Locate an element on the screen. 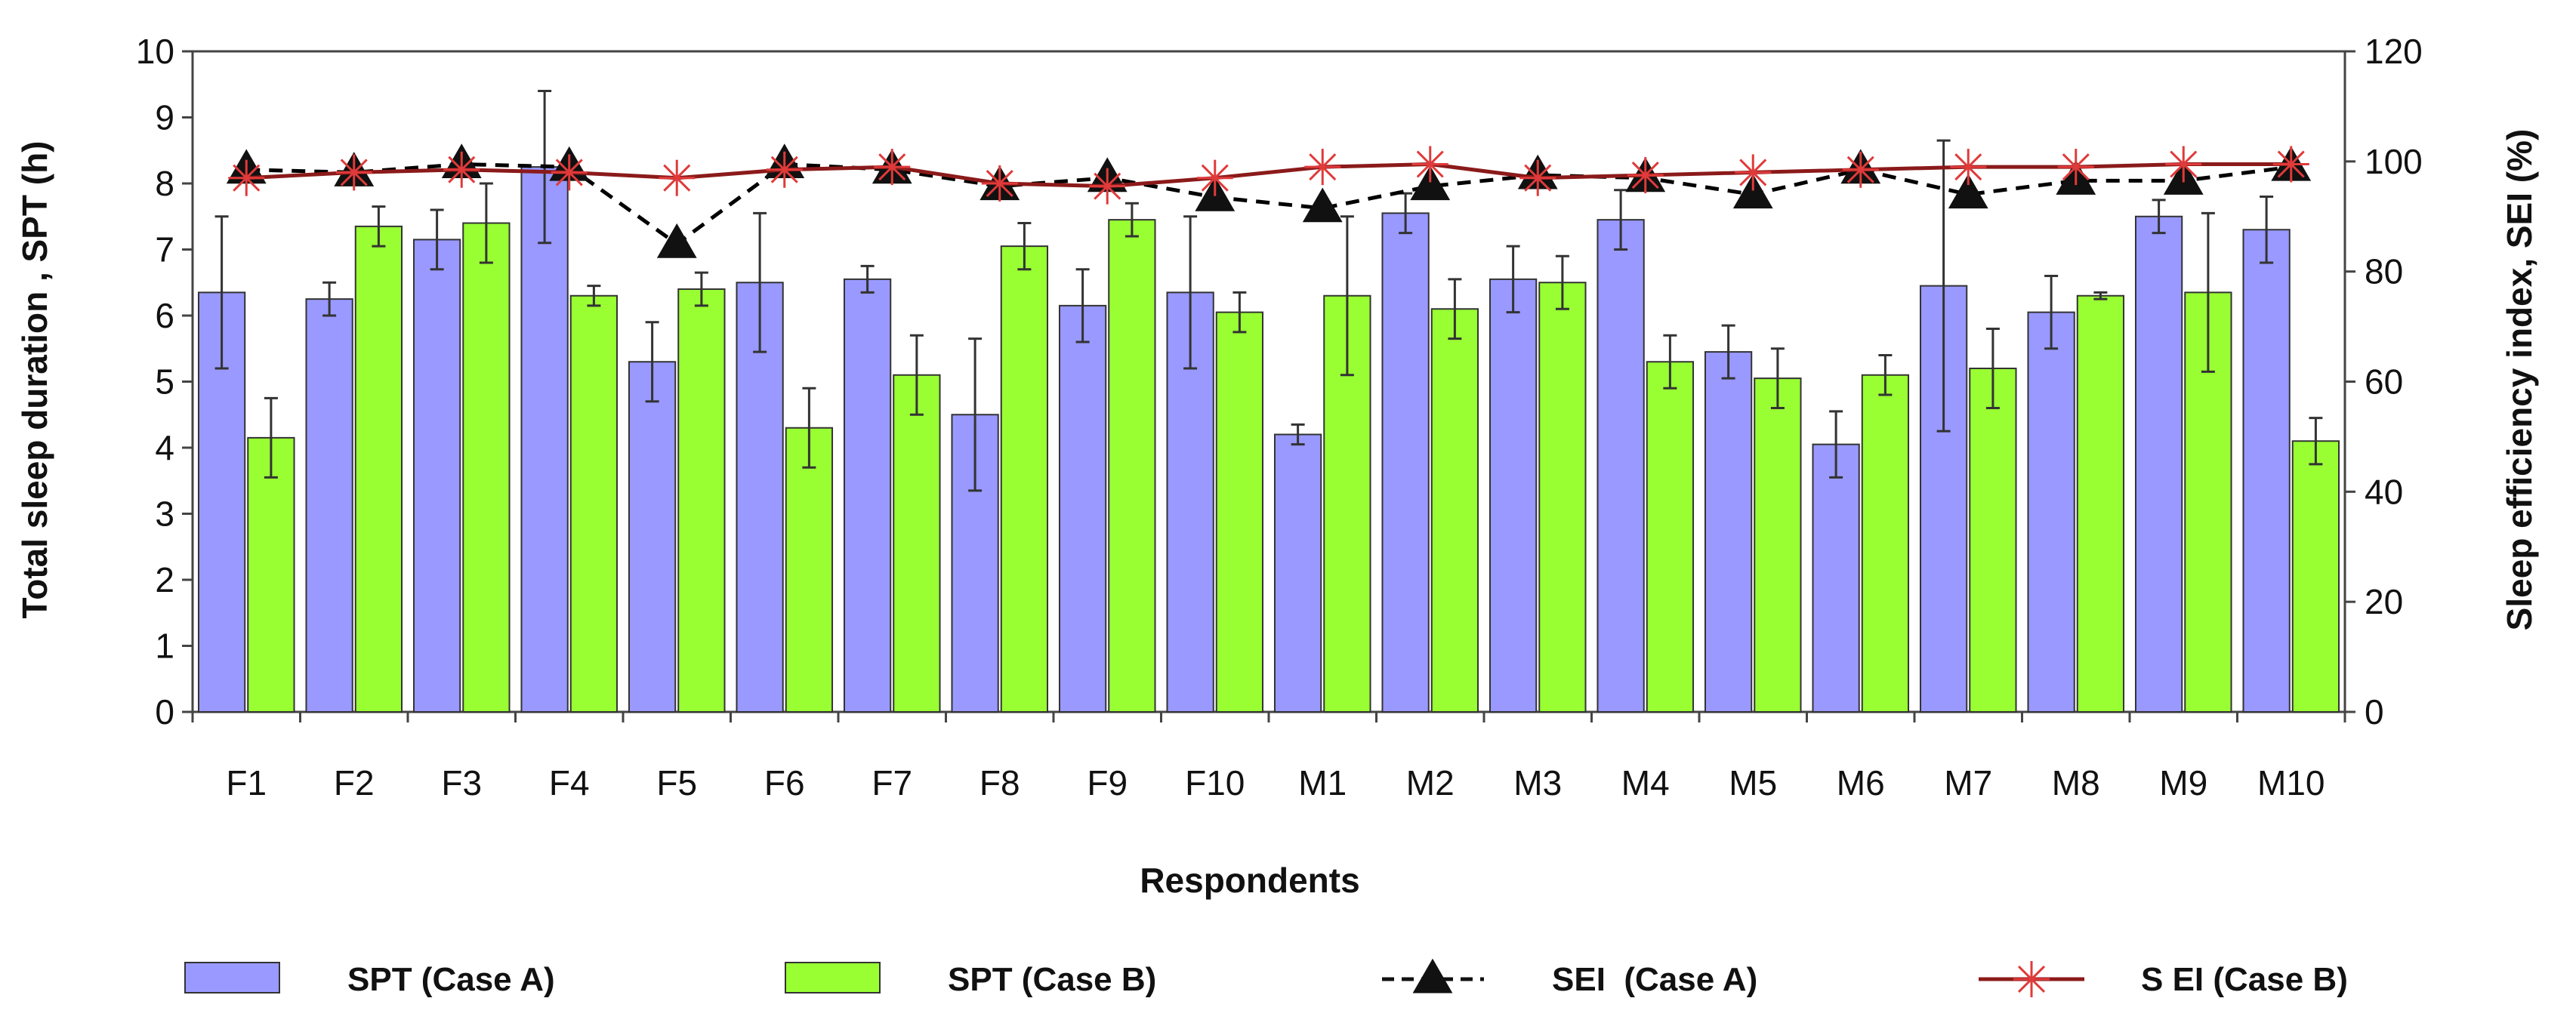  x-tick-label-m3: M3 is located at coordinates (1537, 783).